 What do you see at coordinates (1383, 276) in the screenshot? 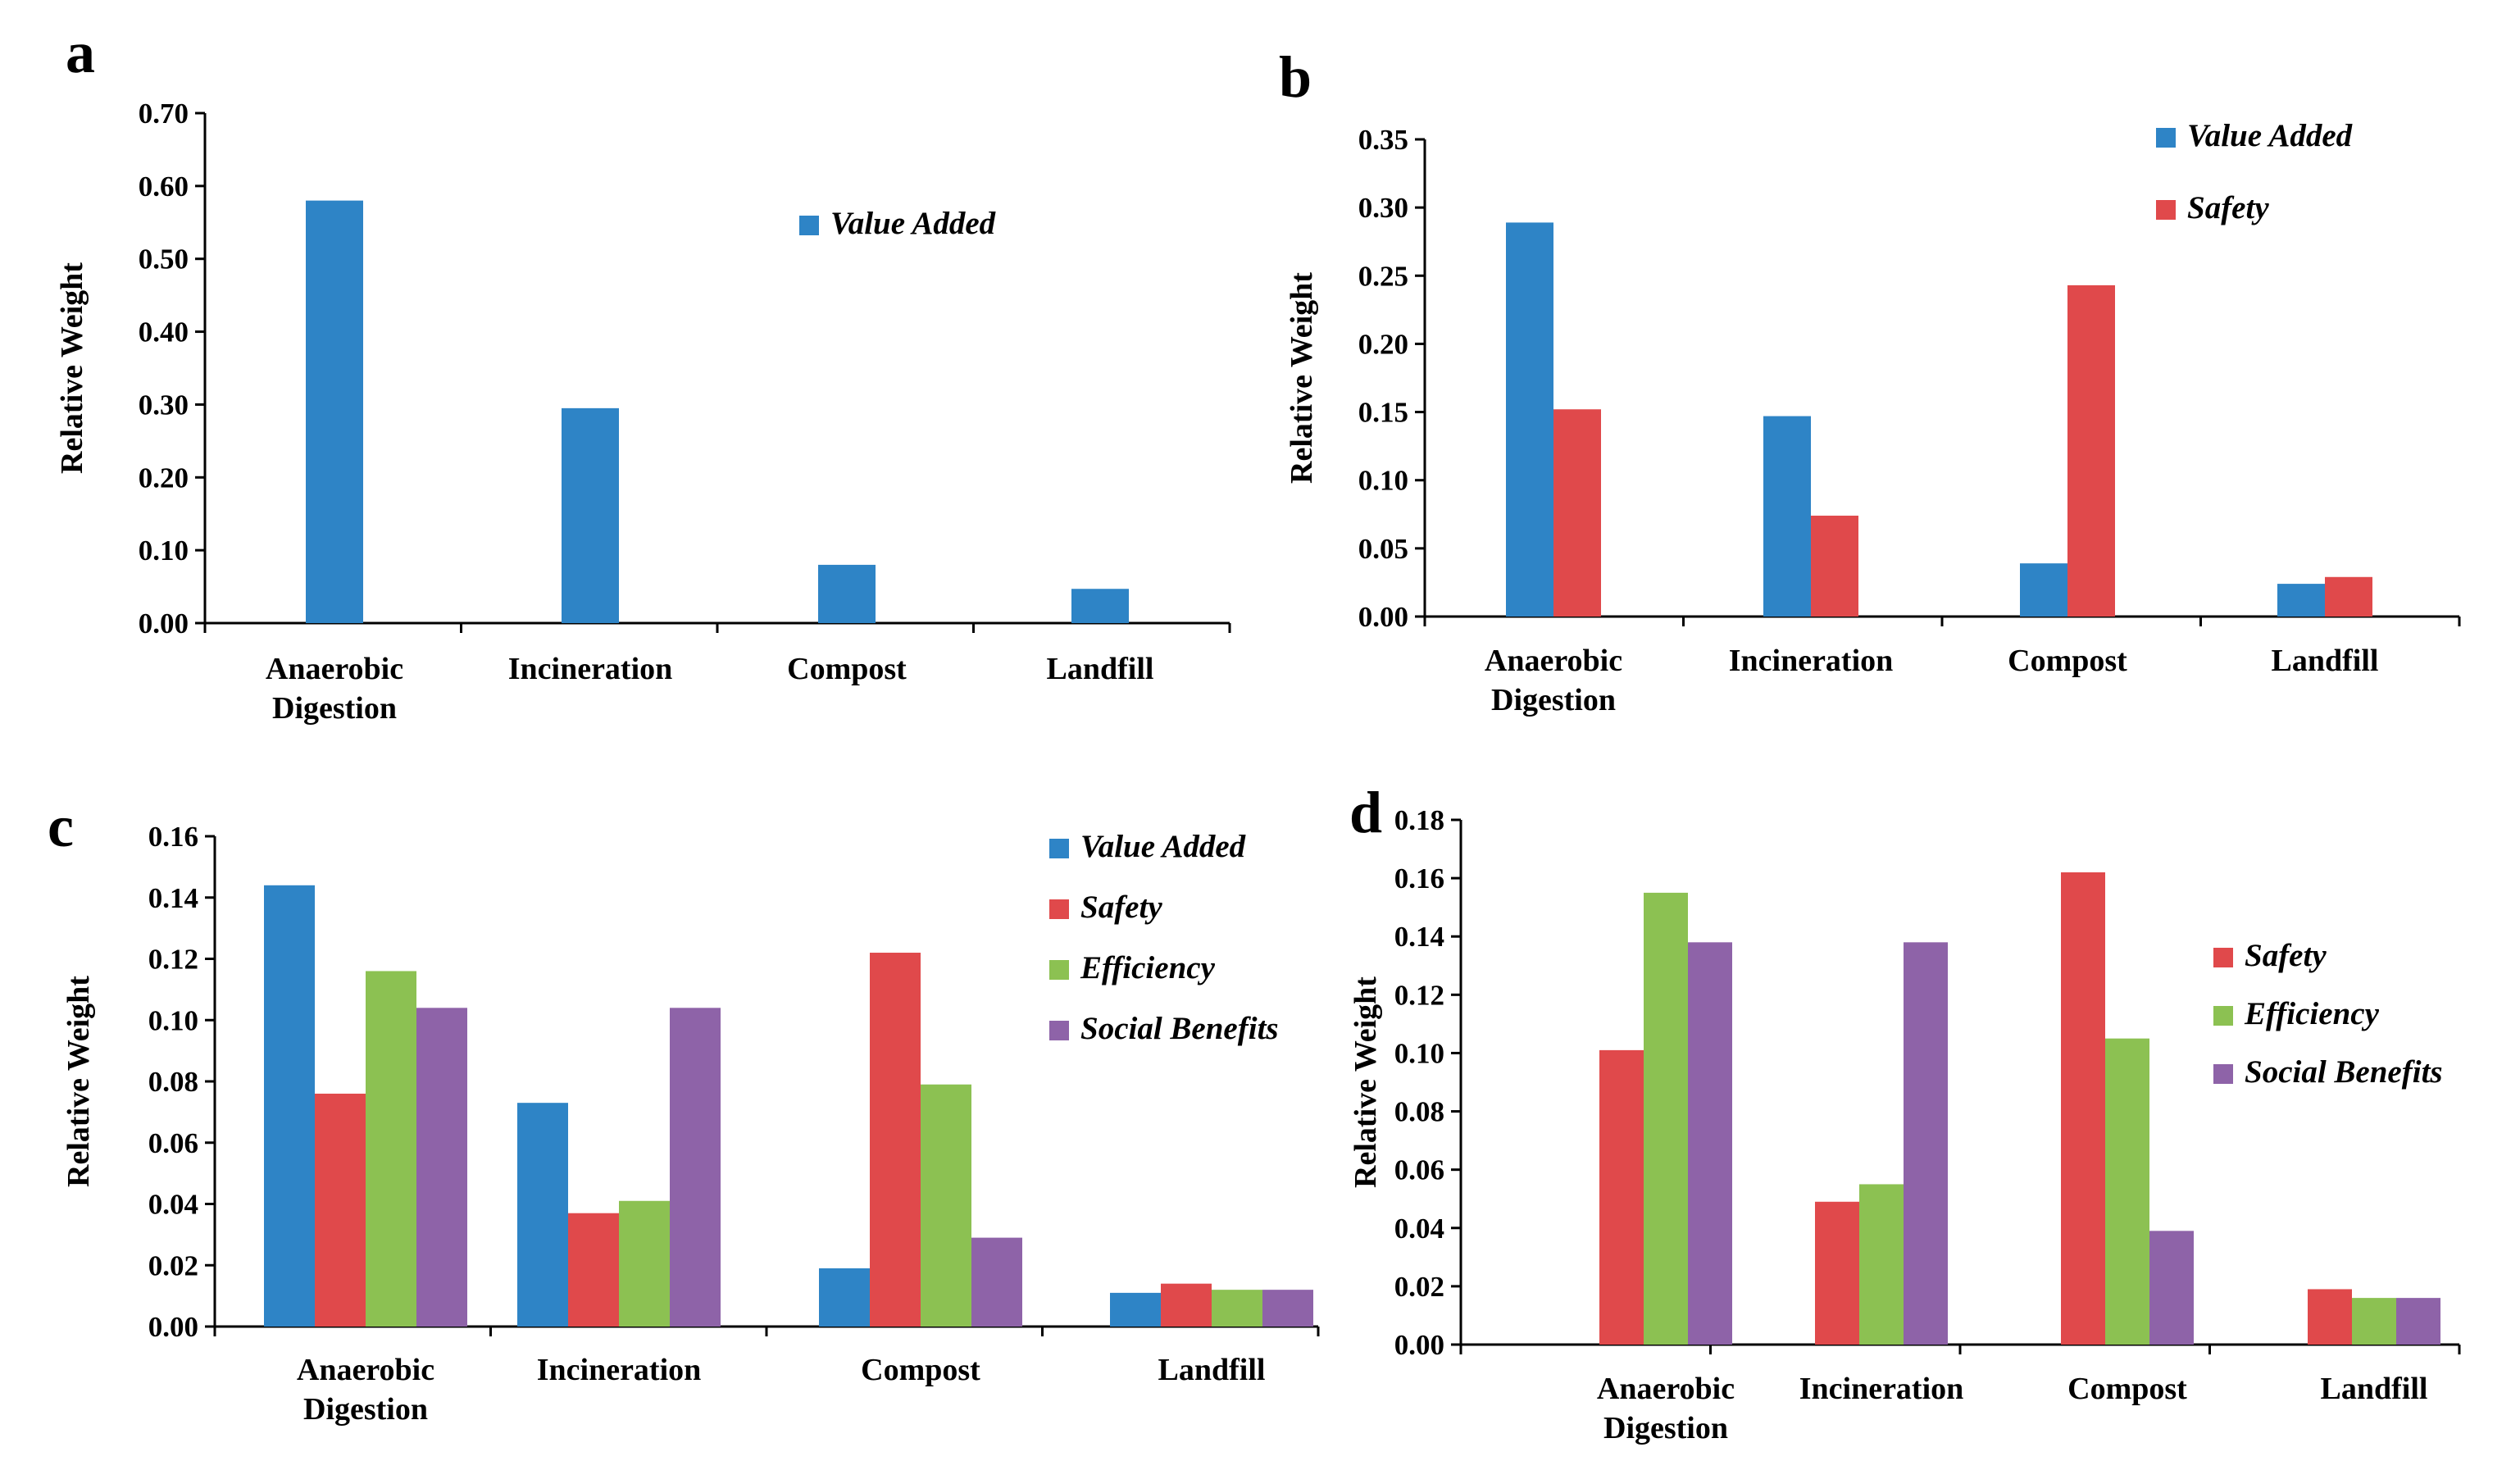
I see `y-tick-label: 0.25` at bounding box center [1383, 276].